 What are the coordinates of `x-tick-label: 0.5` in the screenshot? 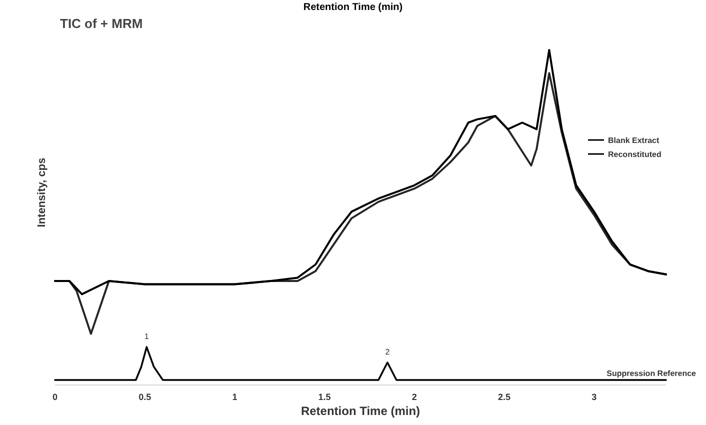 It's located at (145, 397).